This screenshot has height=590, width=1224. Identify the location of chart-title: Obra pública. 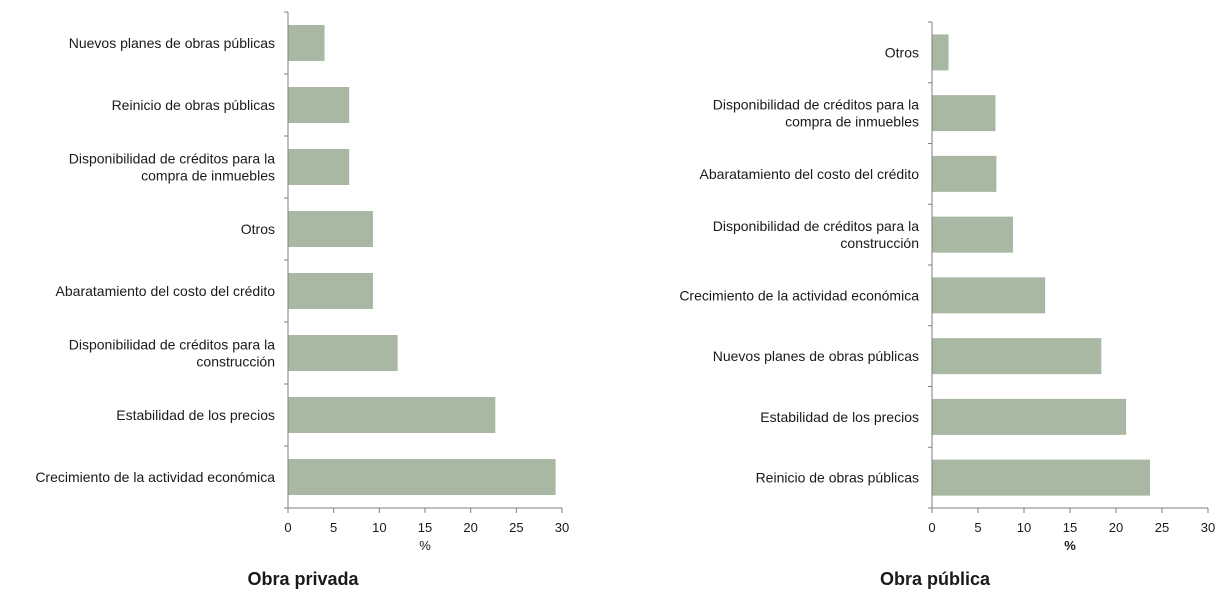
(935, 579).